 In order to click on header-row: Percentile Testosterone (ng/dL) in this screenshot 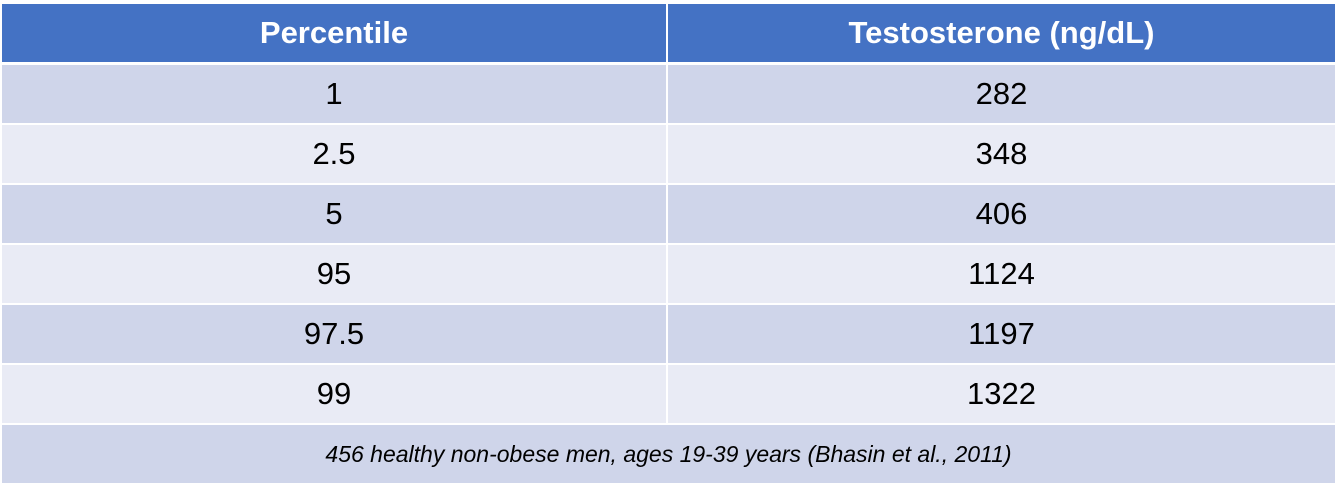, I will do `click(668, 34)`.